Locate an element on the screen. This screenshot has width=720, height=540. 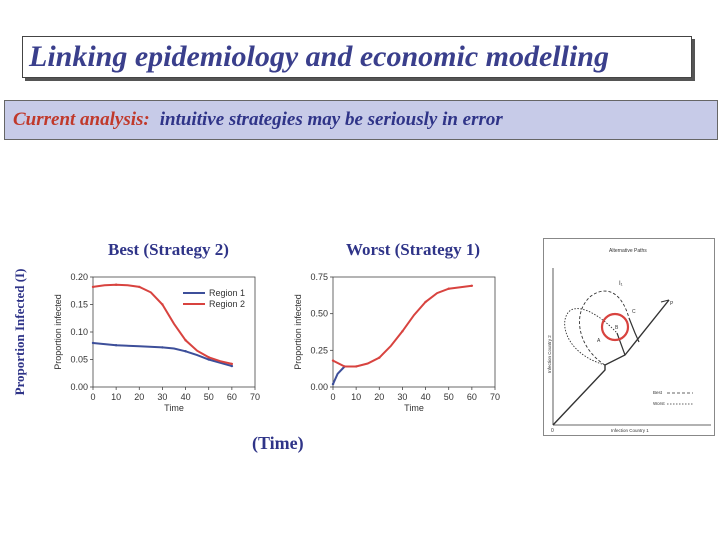
rotated-ylabel-text: Proportion Infected (I) is located at coordinates (19, 332).